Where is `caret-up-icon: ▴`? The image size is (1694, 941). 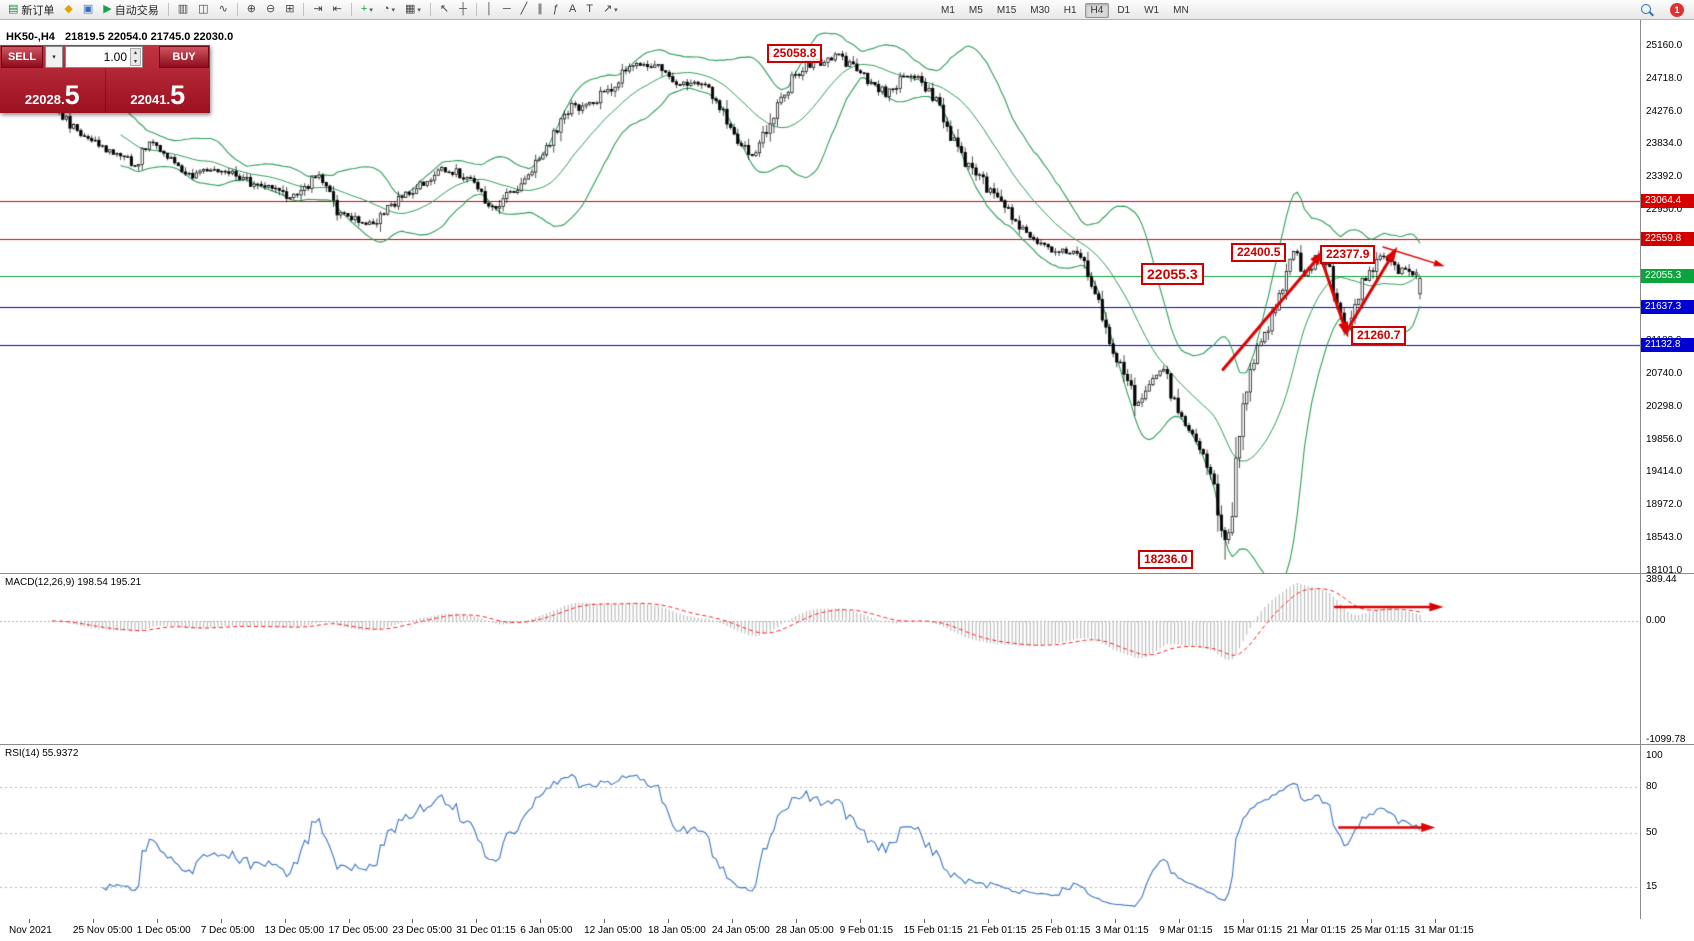
caret-up-icon: ▴ is located at coordinates (135, 53).